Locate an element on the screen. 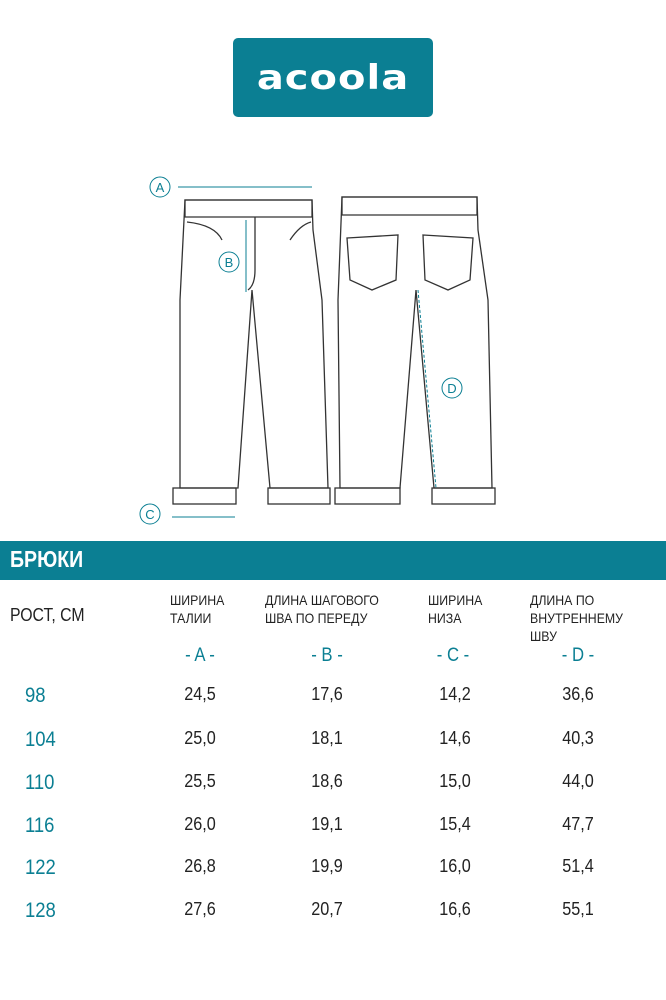 The width and height of the screenshot is (666, 1000). label-a-circle is located at coordinates (160, 187).